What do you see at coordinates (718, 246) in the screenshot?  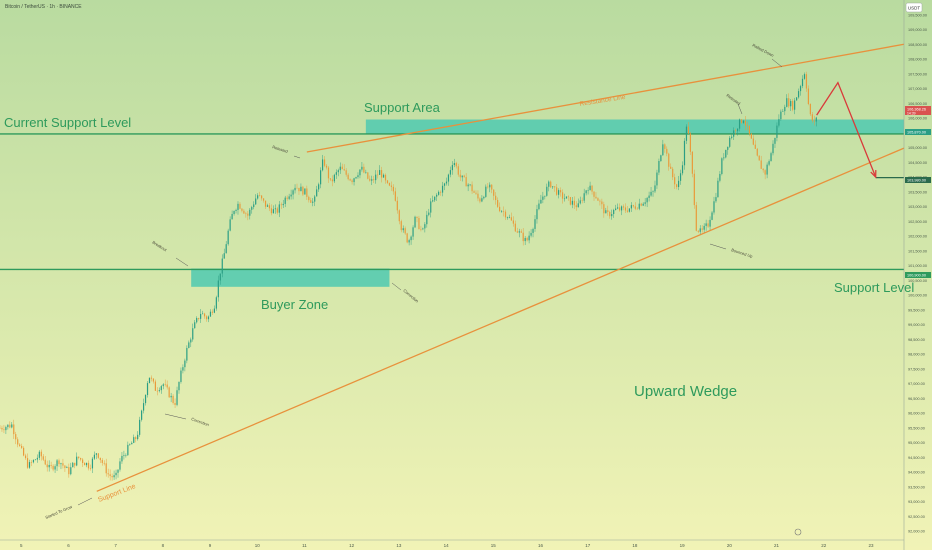 I see `bounced-up-pointer` at bounding box center [718, 246].